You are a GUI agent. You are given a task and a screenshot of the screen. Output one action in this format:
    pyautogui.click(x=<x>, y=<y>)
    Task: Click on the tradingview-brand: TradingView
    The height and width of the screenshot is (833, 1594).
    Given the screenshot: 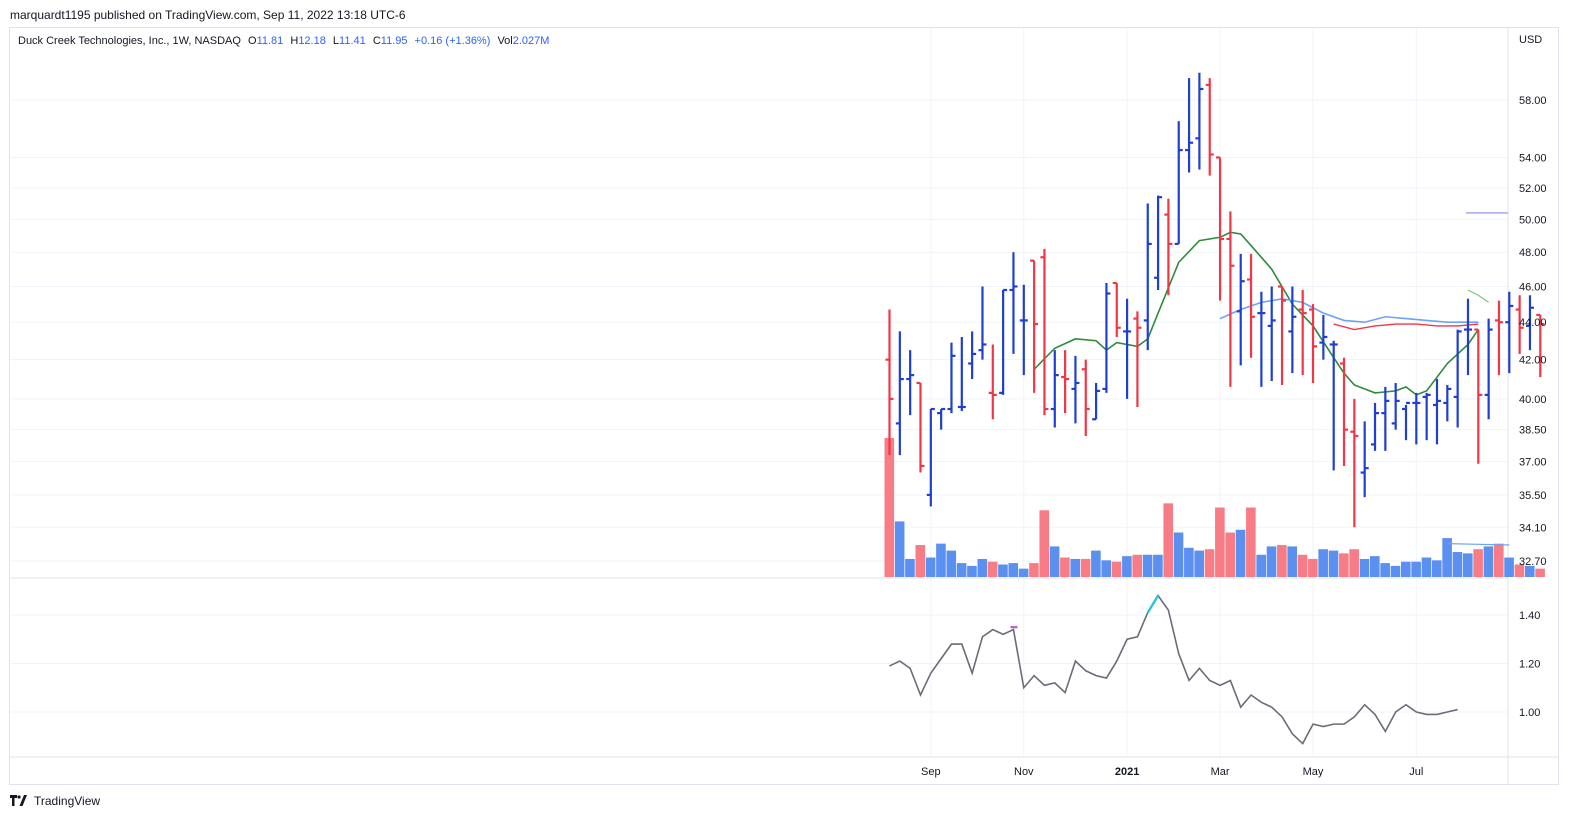 What is the action you would take?
    pyautogui.click(x=55, y=801)
    